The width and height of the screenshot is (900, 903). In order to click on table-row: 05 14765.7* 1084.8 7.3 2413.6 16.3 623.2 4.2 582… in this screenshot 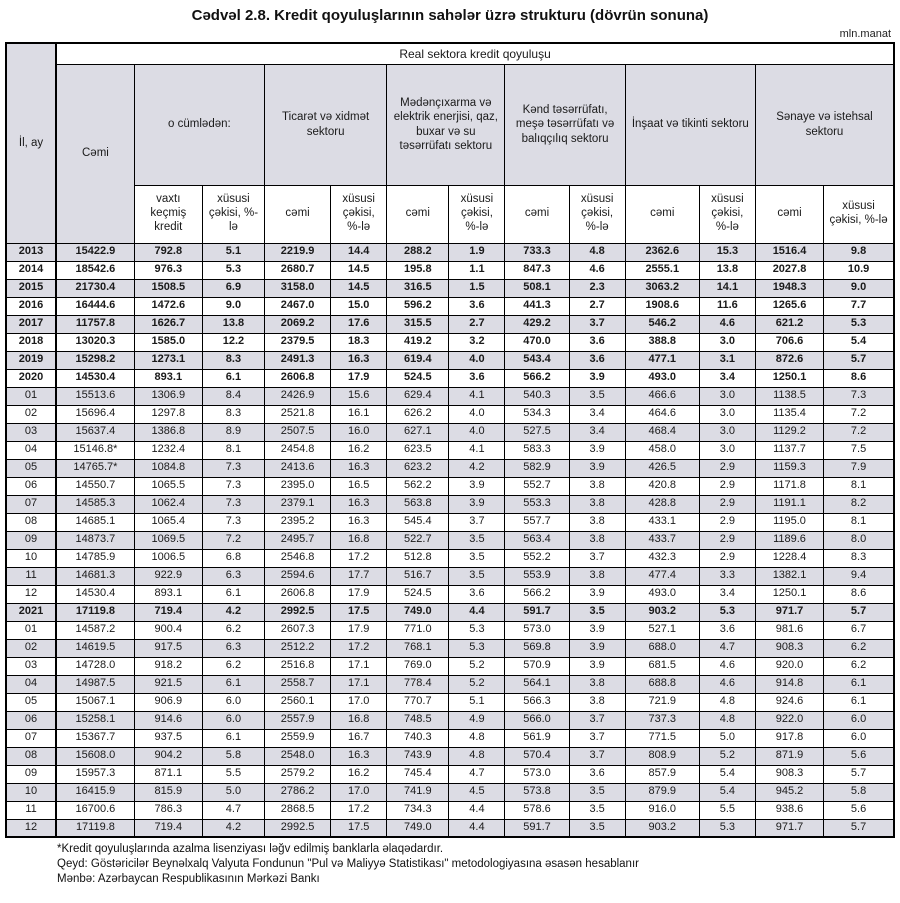, I will do `click(450, 468)`.